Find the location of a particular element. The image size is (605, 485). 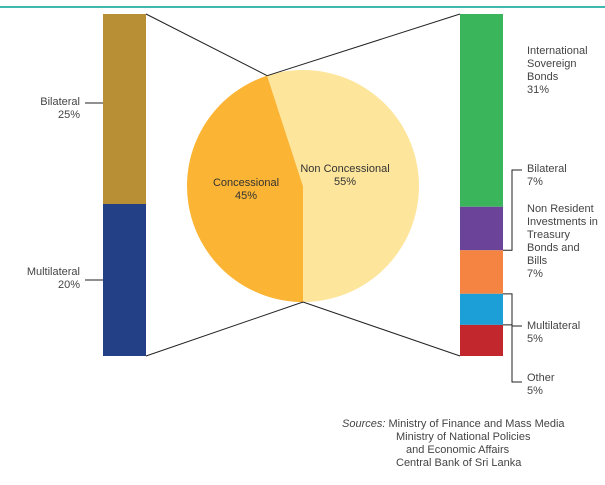

label-value: 20% is located at coordinates (68, 285).